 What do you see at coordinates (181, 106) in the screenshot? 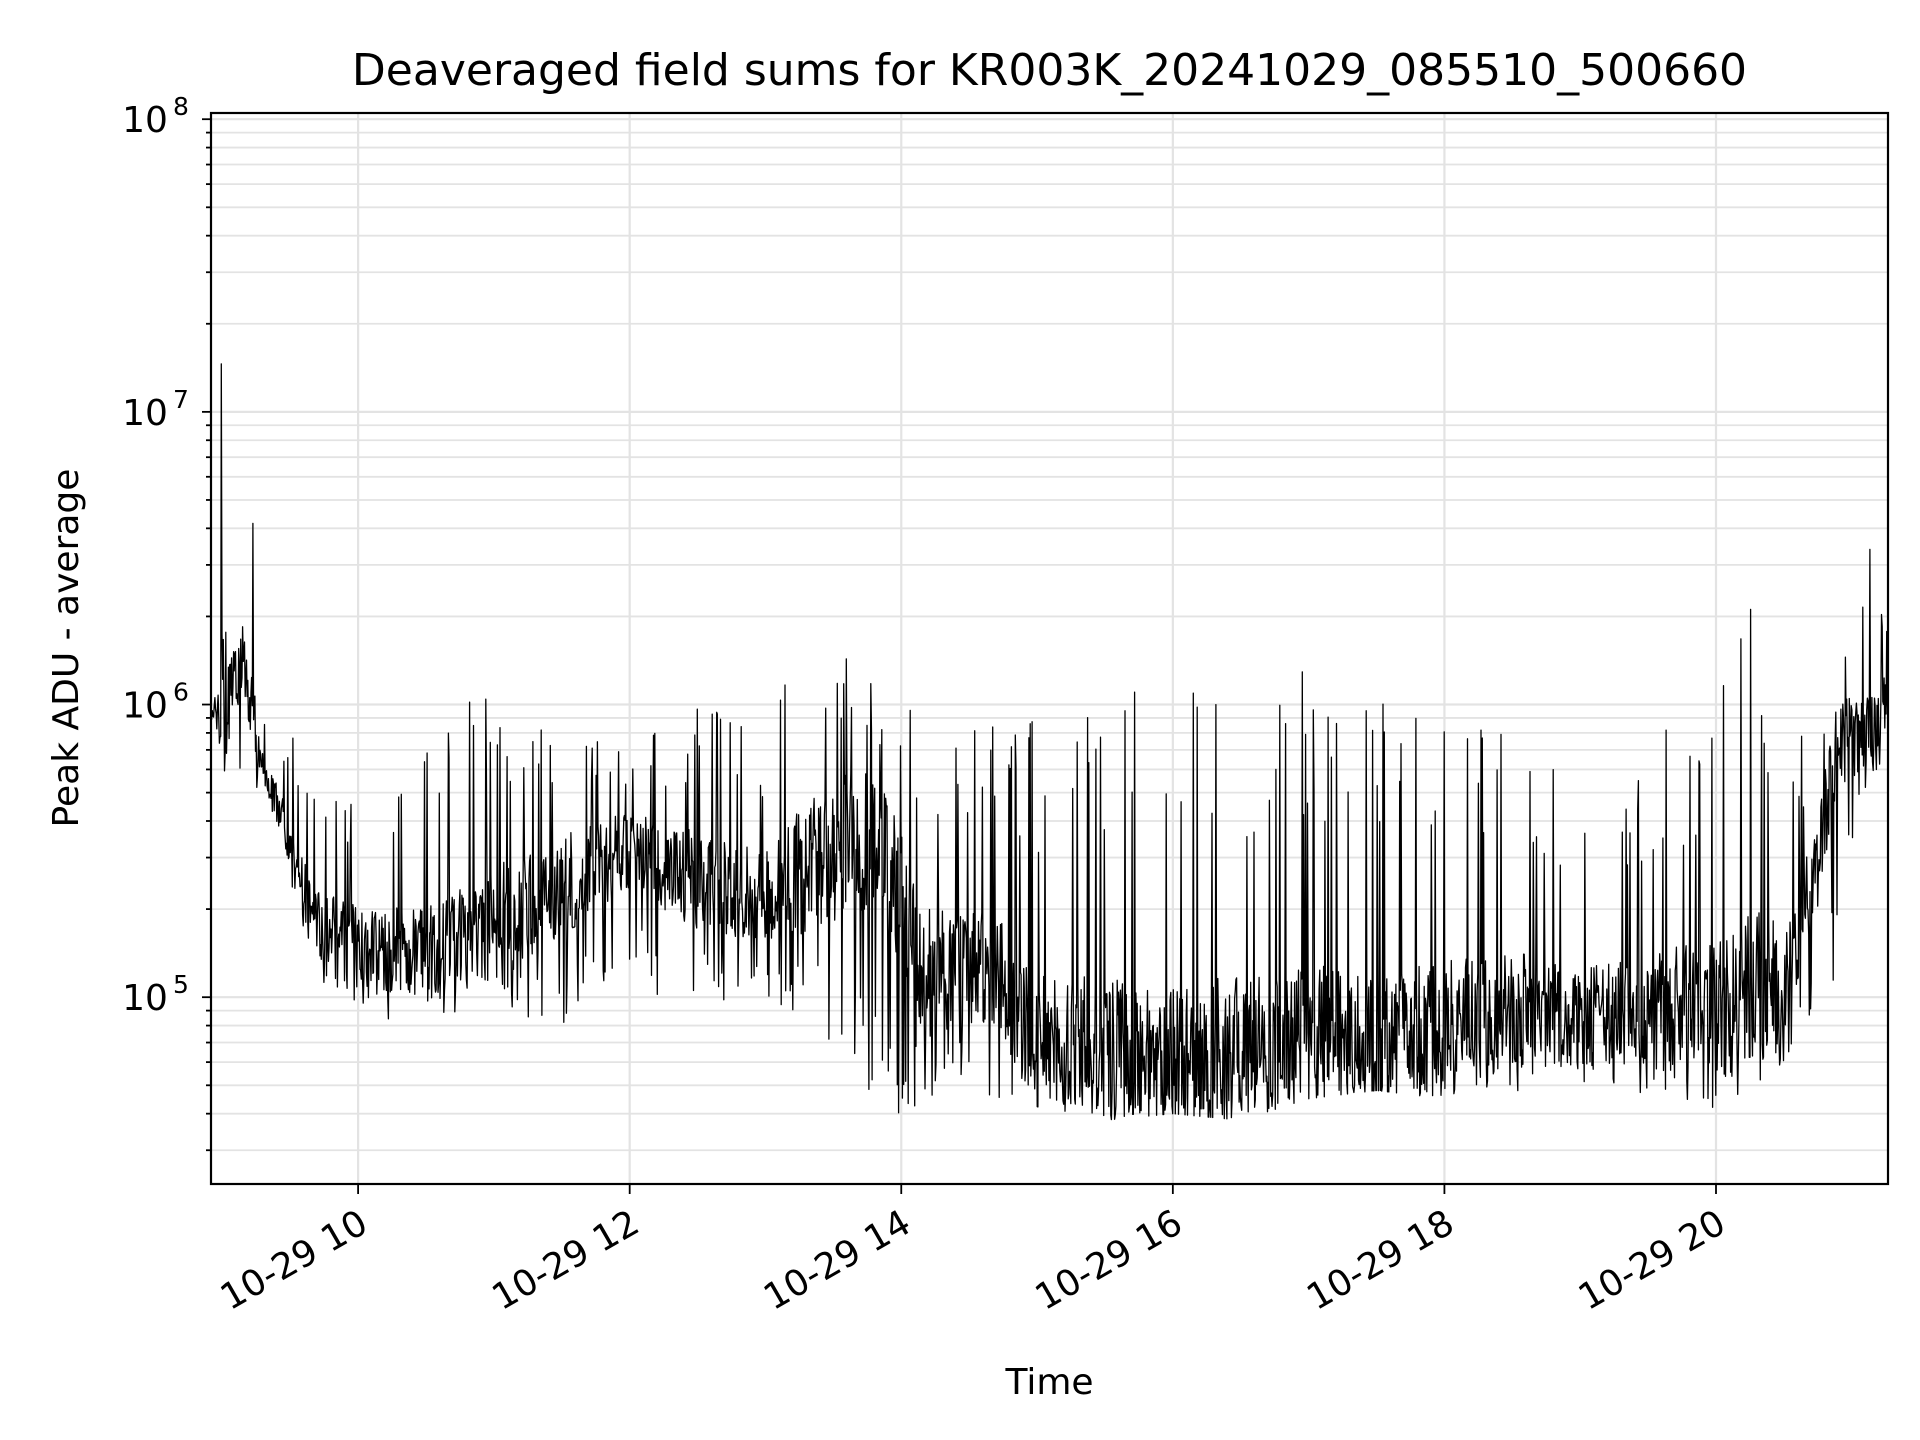
I see `y-tick-label-exponent: 8` at bounding box center [181, 106].